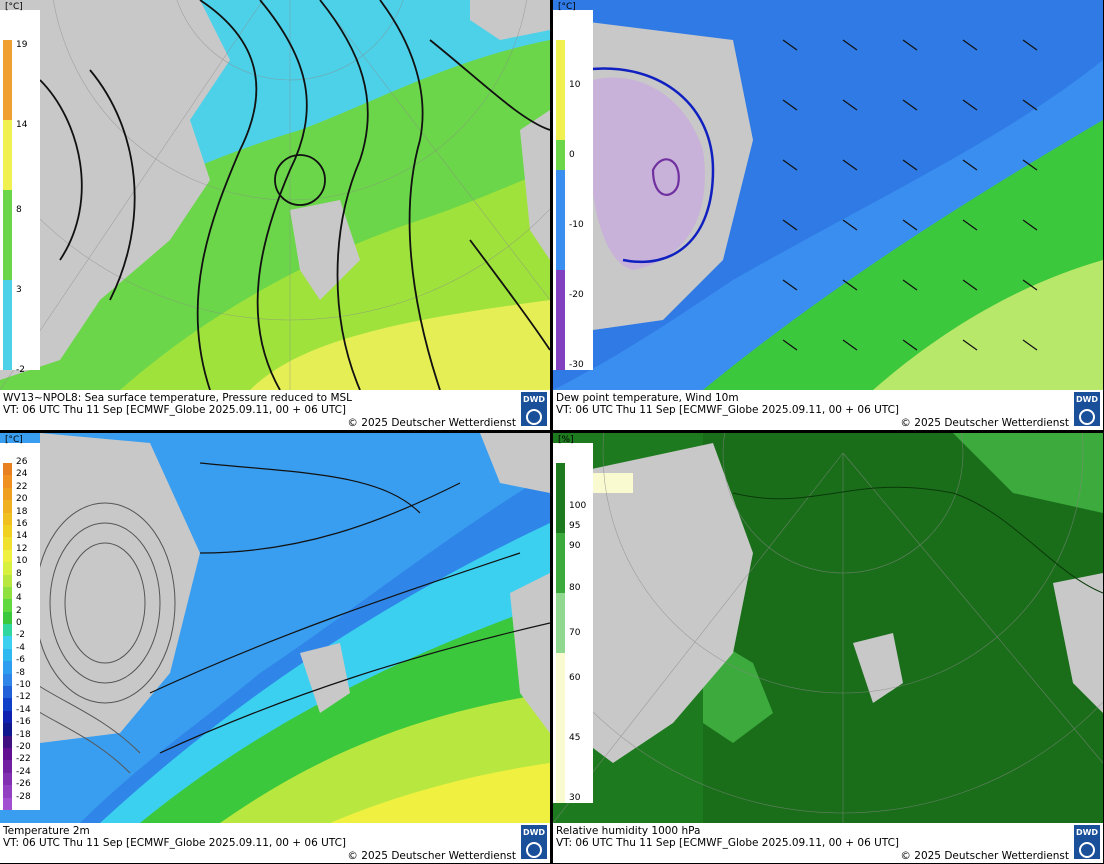  Describe the element at coordinates (19, 598) in the screenshot. I see `legend-label: 4` at that location.